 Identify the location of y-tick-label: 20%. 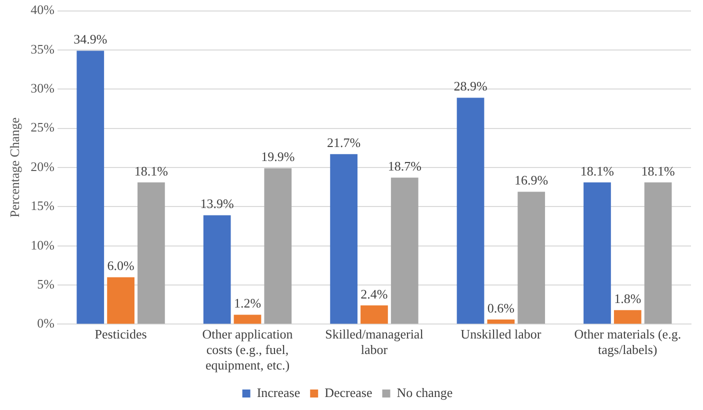
(42, 166).